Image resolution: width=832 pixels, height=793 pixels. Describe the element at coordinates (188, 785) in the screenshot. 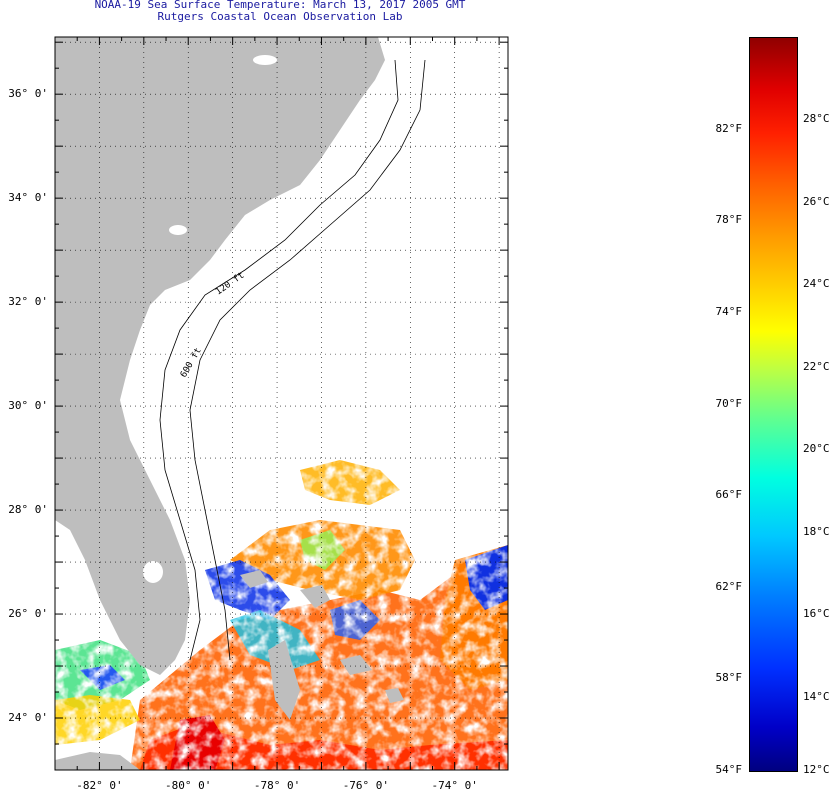

I see `longitude-label: -80° 0'` at that location.